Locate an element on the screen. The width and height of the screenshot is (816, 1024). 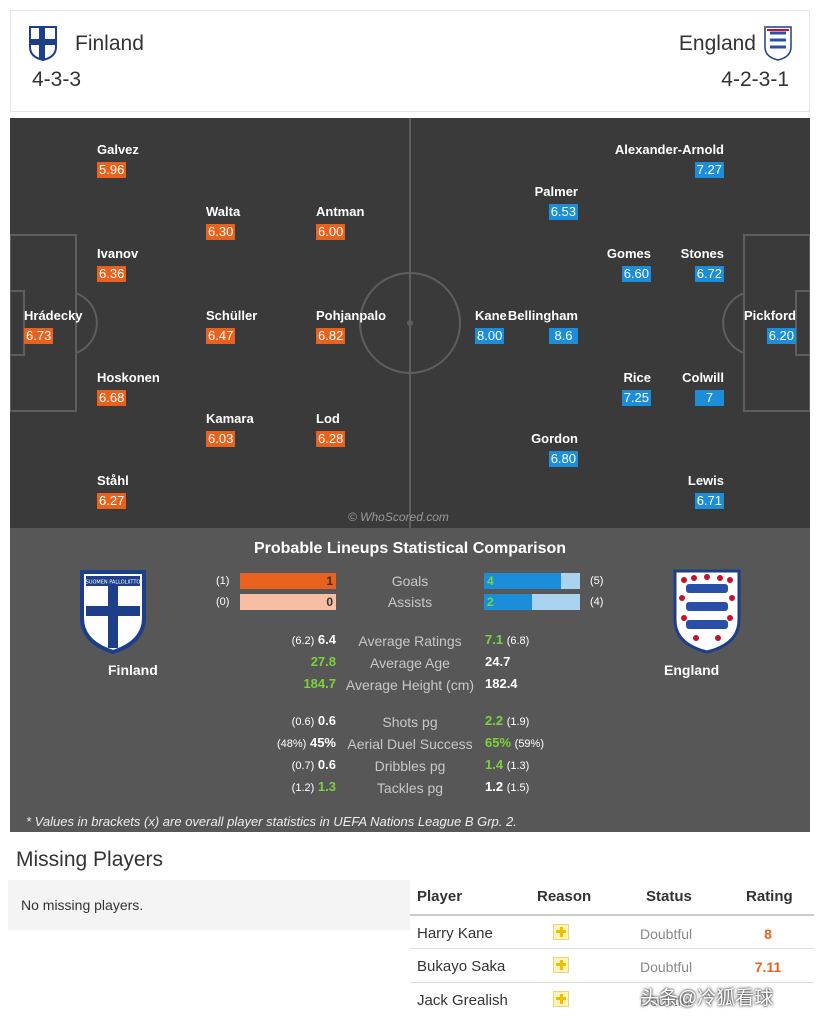
player-away-gomes: Gomes 6.60 is located at coordinates (628, 264).